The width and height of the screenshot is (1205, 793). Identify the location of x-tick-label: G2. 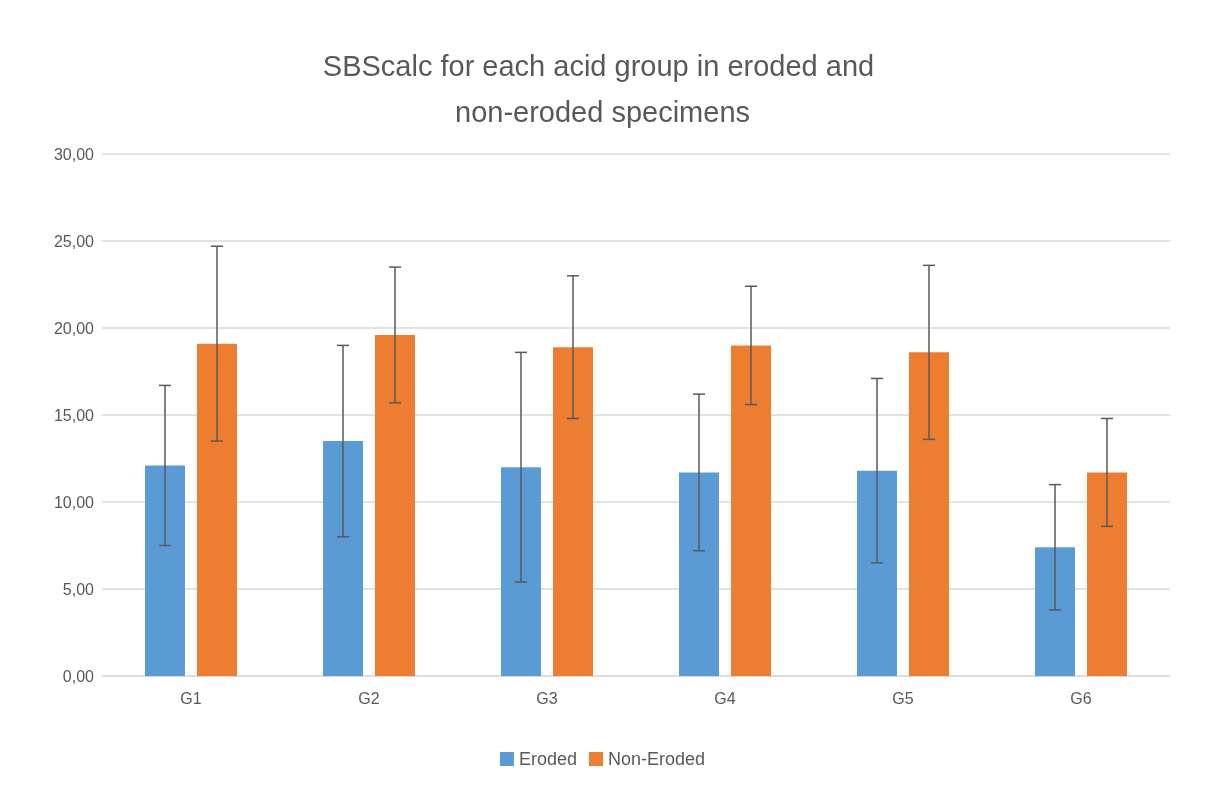
(369, 698).